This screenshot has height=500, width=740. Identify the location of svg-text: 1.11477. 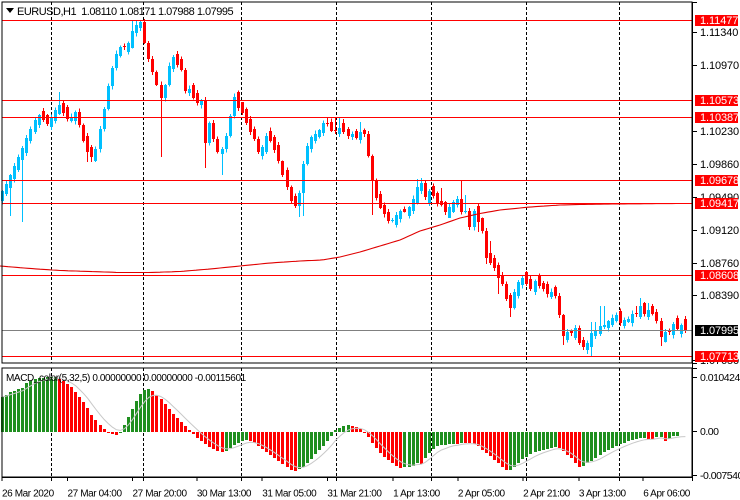
(719, 21).